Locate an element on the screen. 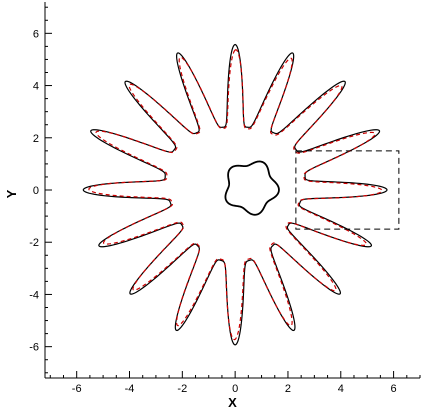 The image size is (425, 411). y-tick-label: 4 is located at coordinates (36, 87).